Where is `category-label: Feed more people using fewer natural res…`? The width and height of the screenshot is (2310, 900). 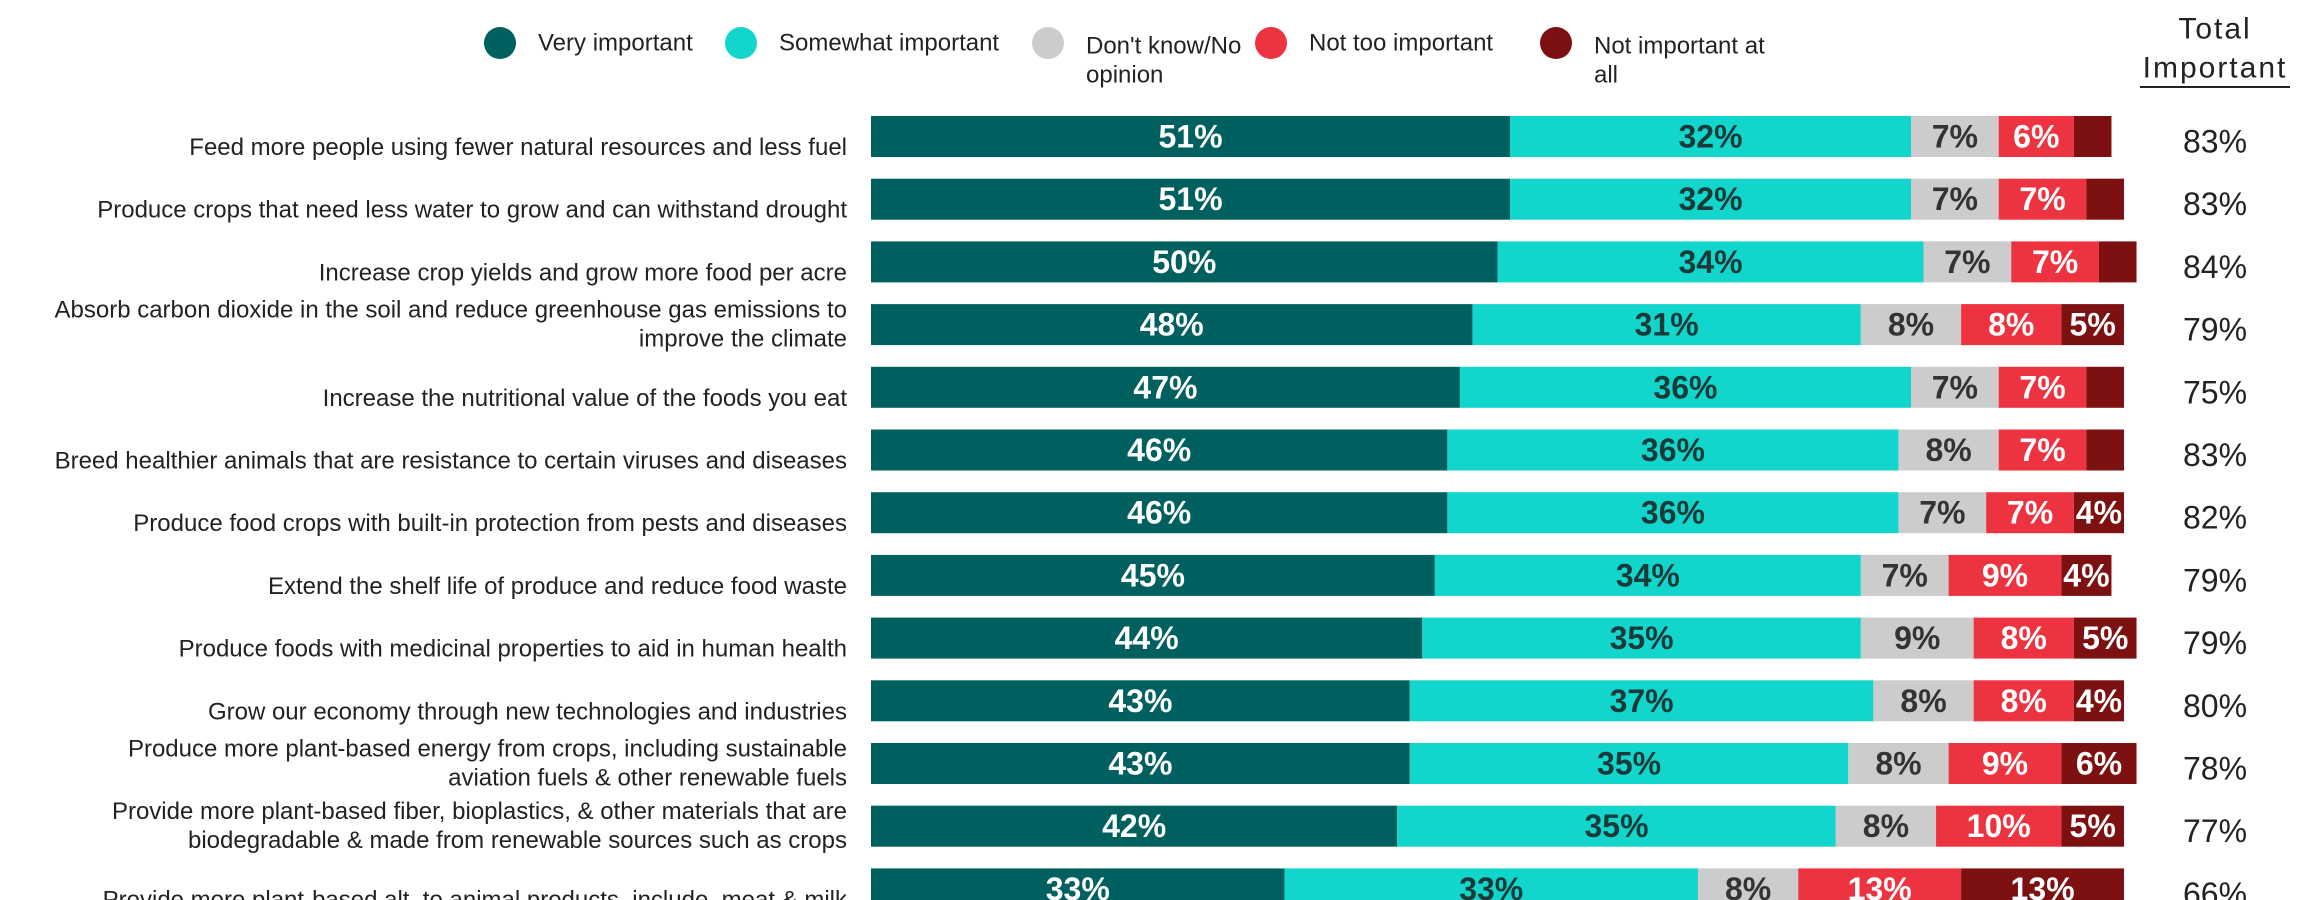 category-label: Feed more people using fewer natural res… is located at coordinates (518, 147).